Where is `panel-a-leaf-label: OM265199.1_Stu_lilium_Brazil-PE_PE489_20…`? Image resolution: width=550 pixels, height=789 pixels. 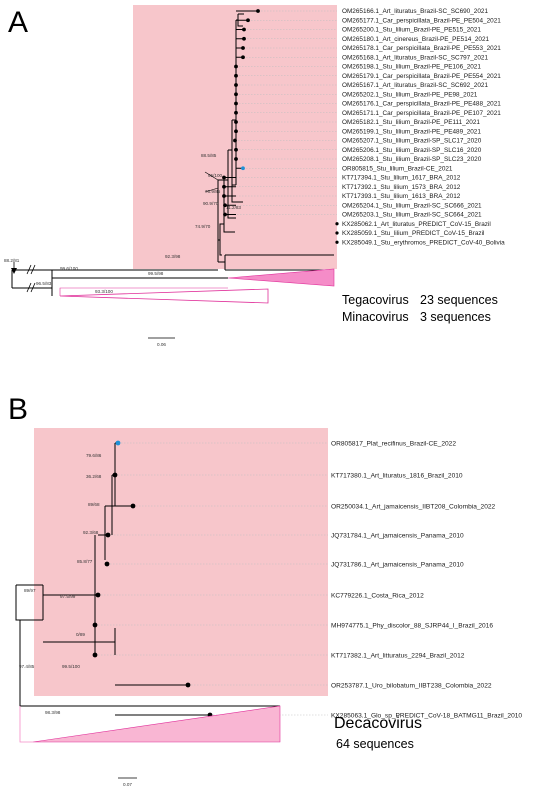 panel-a-leaf-label: OM265199.1_Stu_lilium_Brazil-PE_PE489_20… is located at coordinates (411, 131).